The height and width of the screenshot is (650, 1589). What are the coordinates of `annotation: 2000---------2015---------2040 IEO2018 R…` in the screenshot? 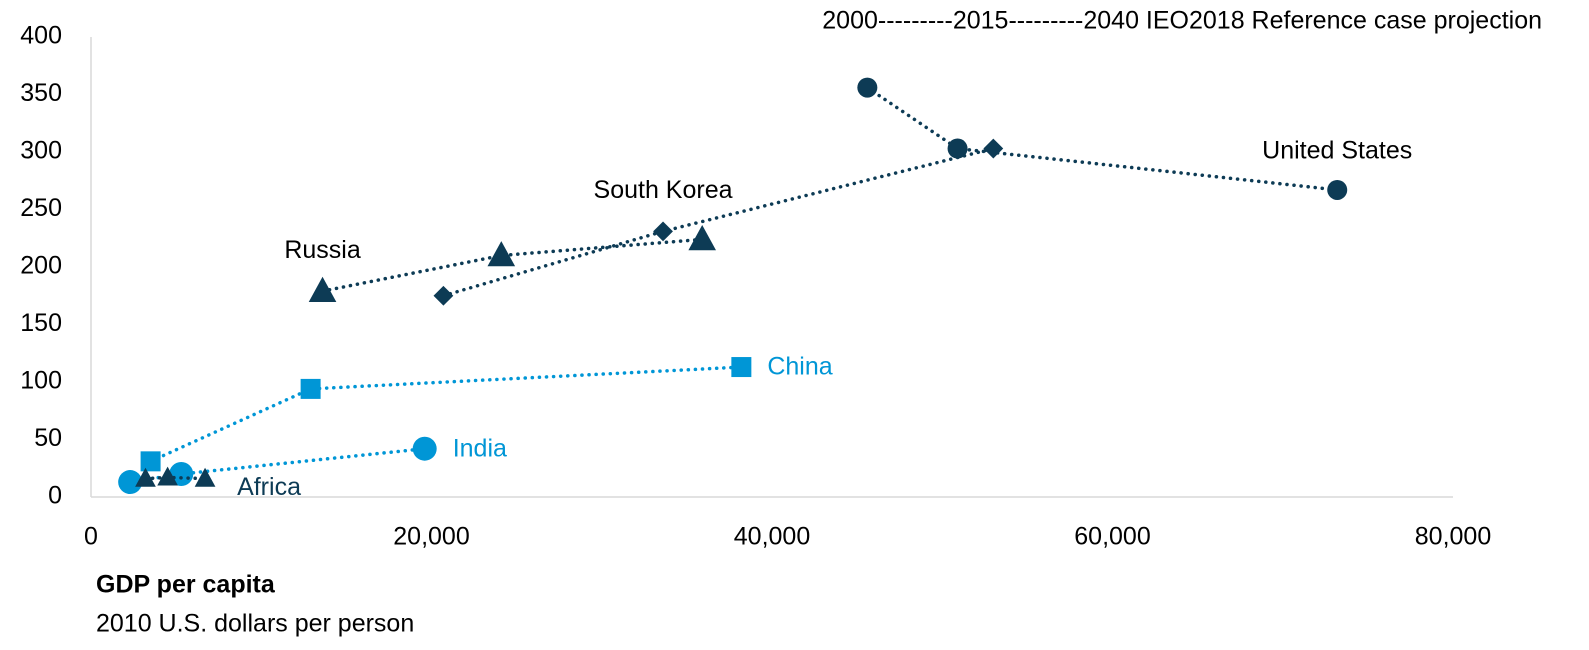 It's located at (1182, 21).